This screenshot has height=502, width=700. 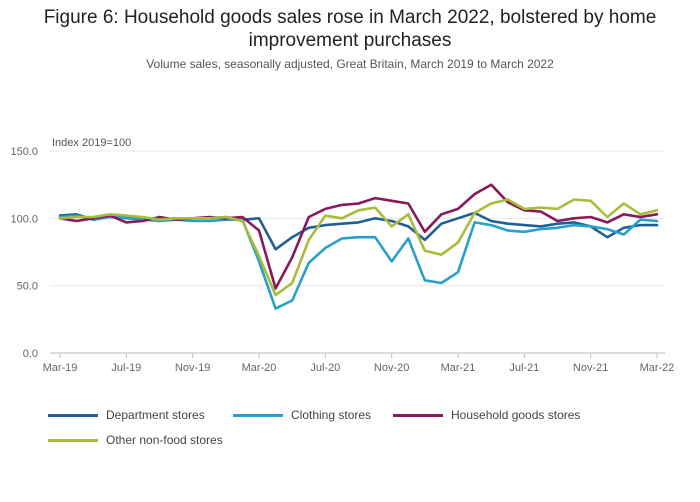 I want to click on x-tick-label: Mar-22, so click(x=657, y=368).